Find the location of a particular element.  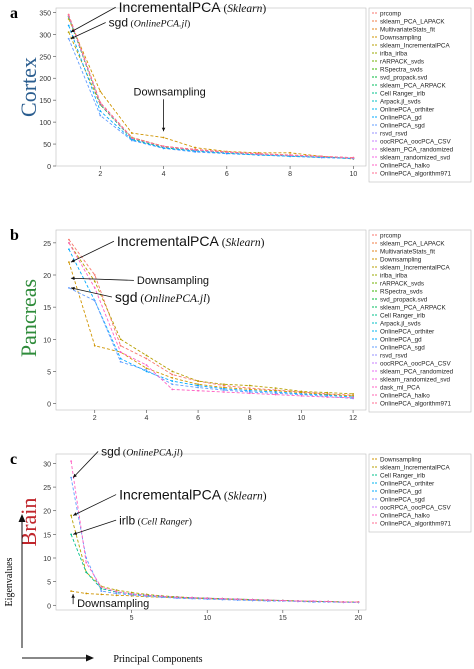

legend-label: OnlinePCA_sgd is located at coordinates (402, 348).